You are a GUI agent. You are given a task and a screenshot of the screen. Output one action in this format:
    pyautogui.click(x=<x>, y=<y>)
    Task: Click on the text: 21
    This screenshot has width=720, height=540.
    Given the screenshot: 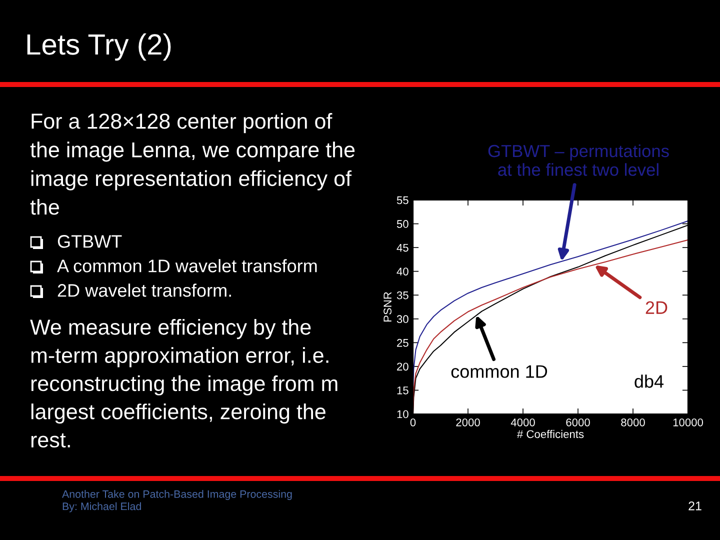 What is the action you would take?
    pyautogui.click(x=695, y=506)
    